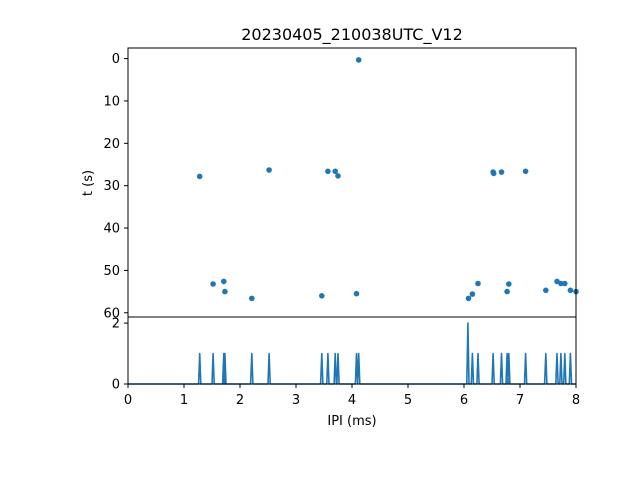 The image size is (640, 480). I want to click on histogram-x-tick-label: 4, so click(352, 400).